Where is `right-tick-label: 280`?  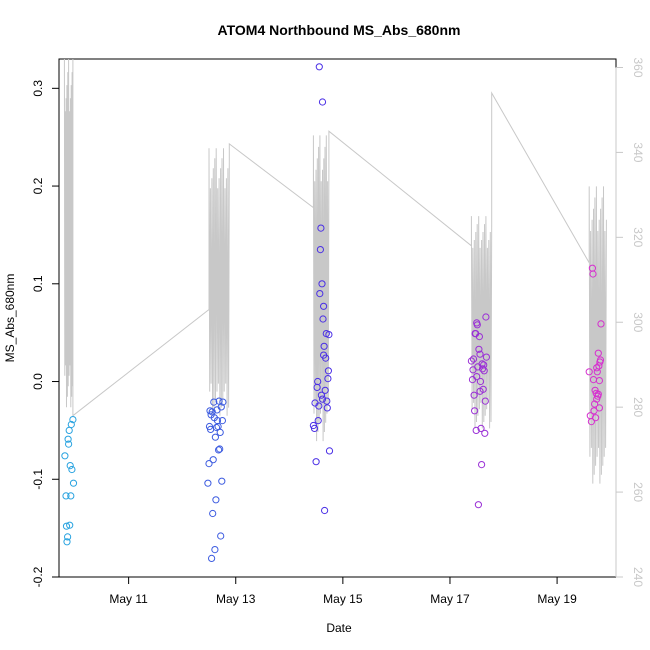
right-tick-label: 280 is located at coordinates (638, 407).